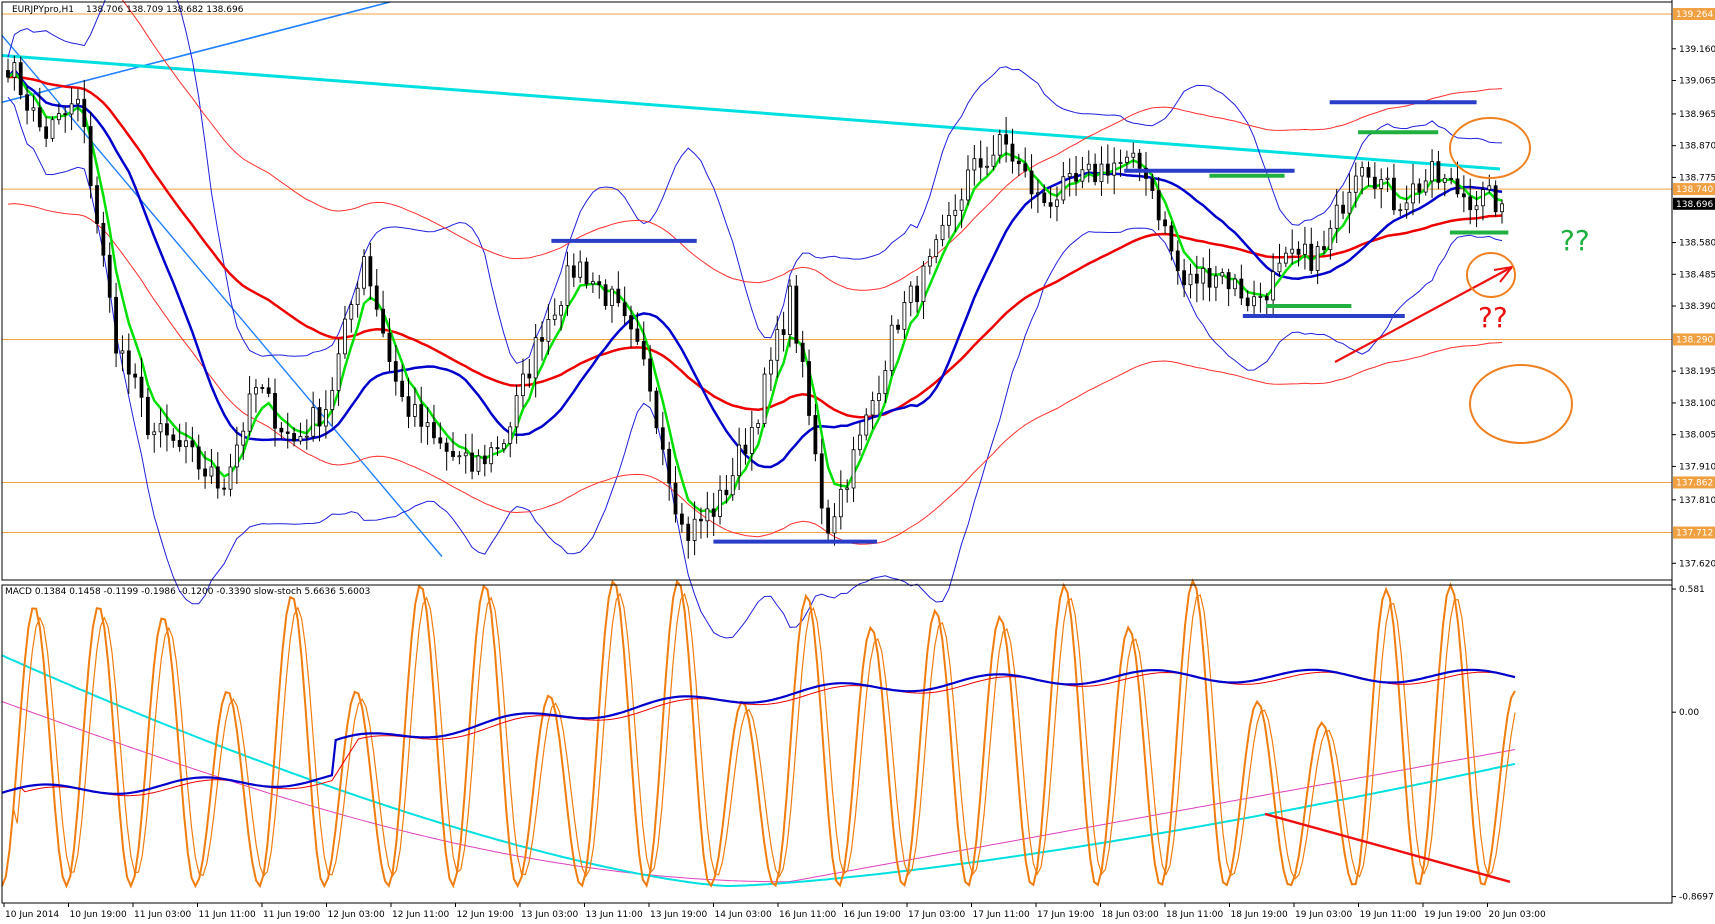 This screenshot has height=924, width=1715. Describe the element at coordinates (1697, 244) in the screenshot. I see `y-tick-label: 138.580` at that location.